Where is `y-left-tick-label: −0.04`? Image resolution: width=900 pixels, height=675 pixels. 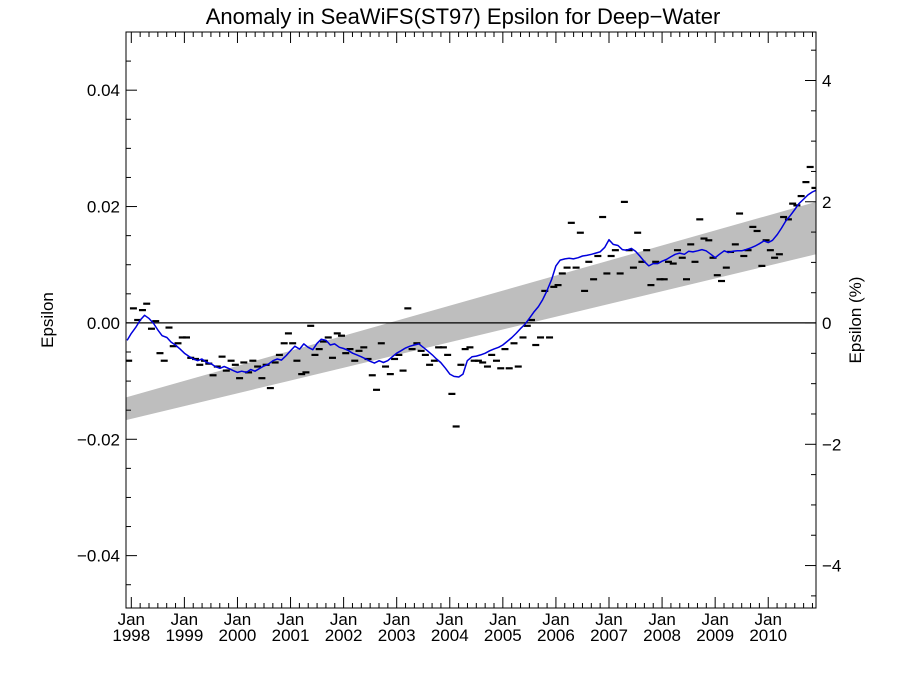 y-left-tick-label: −0.04 is located at coordinates (98, 556).